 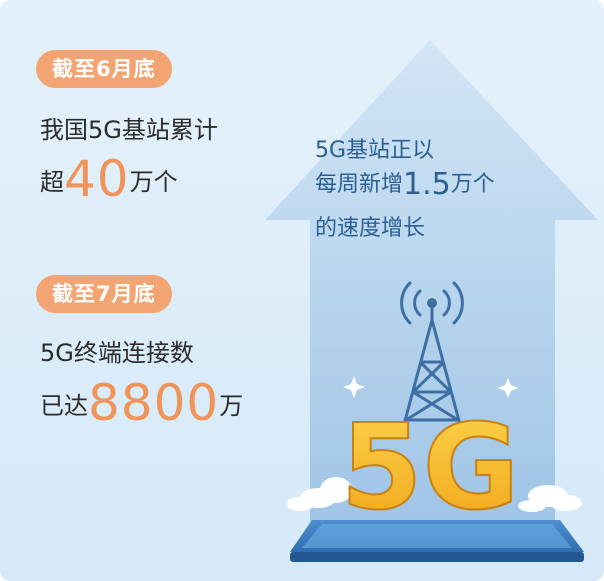 I want to click on stat-prefix: 超, so click(x=52, y=182).